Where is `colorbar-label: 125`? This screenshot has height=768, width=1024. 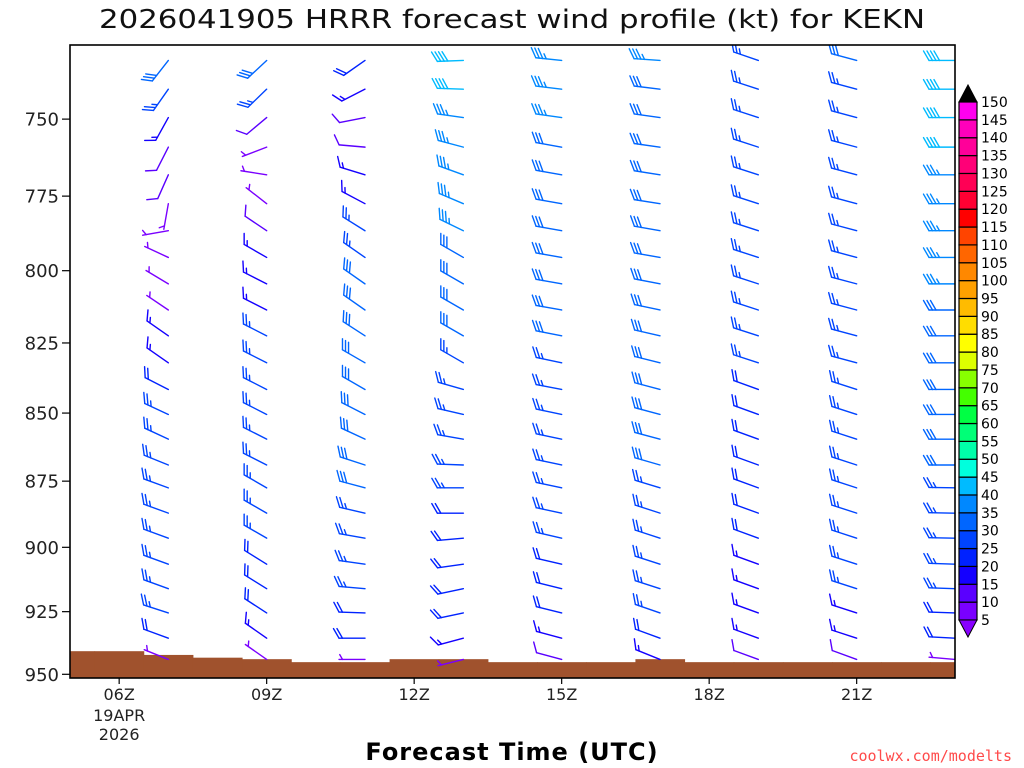 colorbar-label: 125 is located at coordinates (994, 192).